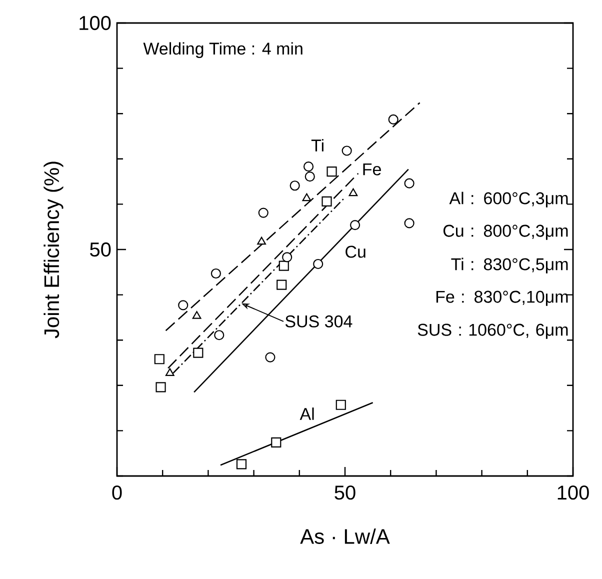 This screenshot has width=602, height=579. I want to click on series-label: Al, so click(307, 414).